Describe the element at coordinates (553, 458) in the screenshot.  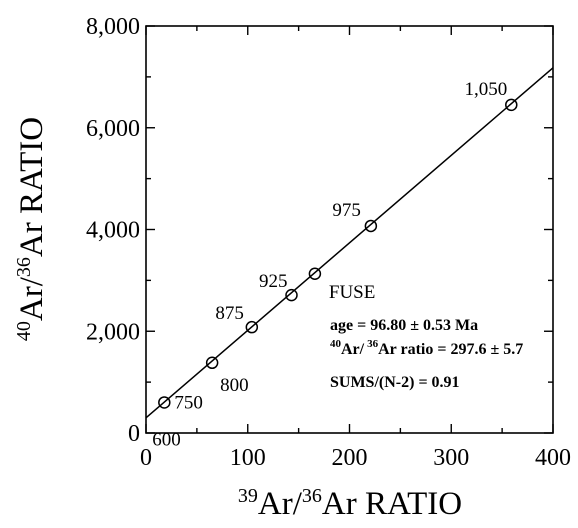
I see `x-tick-label: 400` at that location.